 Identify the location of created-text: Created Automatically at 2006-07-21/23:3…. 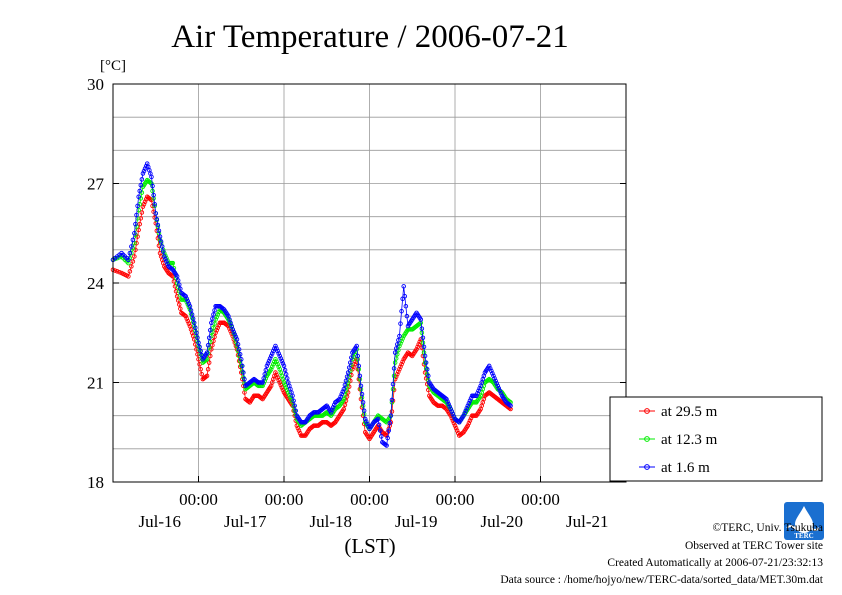
(715, 563).